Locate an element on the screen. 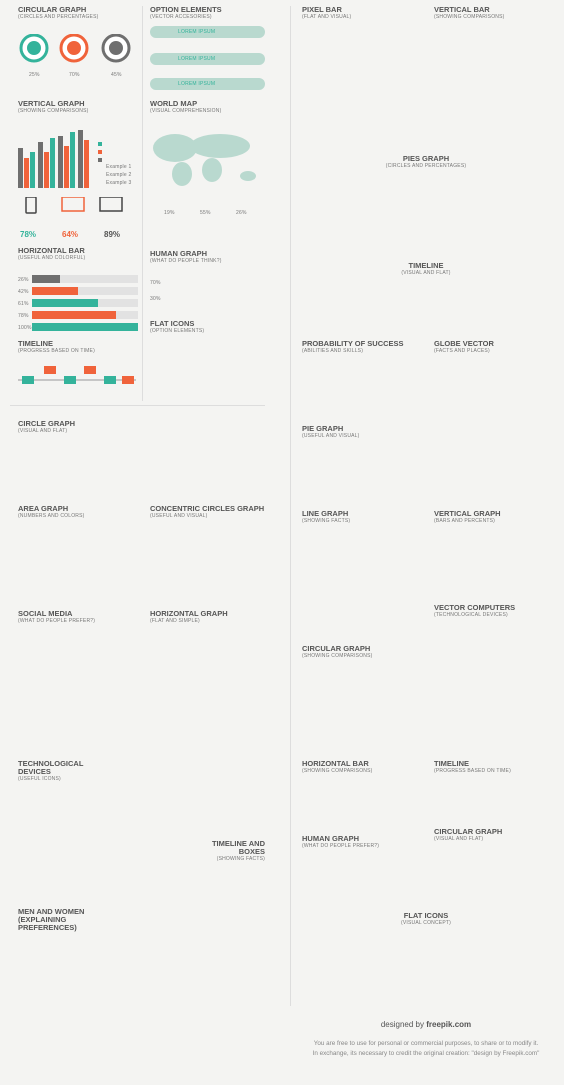 The height and width of the screenshot is (1085, 564). section-subtitle: (CIRCLES AND PERCENTAGES) is located at coordinates (58, 17).